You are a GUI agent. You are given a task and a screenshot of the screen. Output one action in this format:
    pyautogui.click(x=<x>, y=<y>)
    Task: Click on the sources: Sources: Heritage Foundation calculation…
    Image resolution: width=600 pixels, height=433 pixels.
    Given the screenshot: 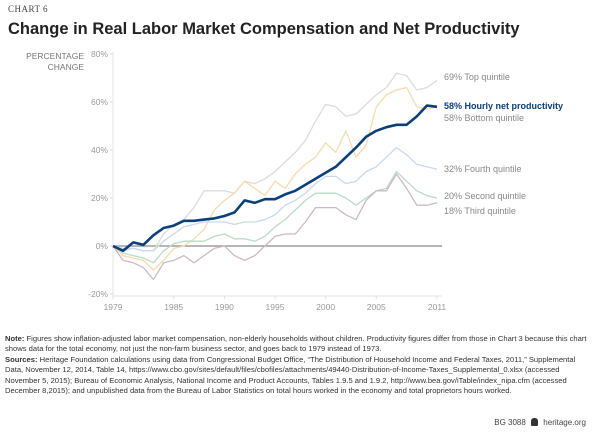 What is the action you would take?
    pyautogui.click(x=300, y=376)
    